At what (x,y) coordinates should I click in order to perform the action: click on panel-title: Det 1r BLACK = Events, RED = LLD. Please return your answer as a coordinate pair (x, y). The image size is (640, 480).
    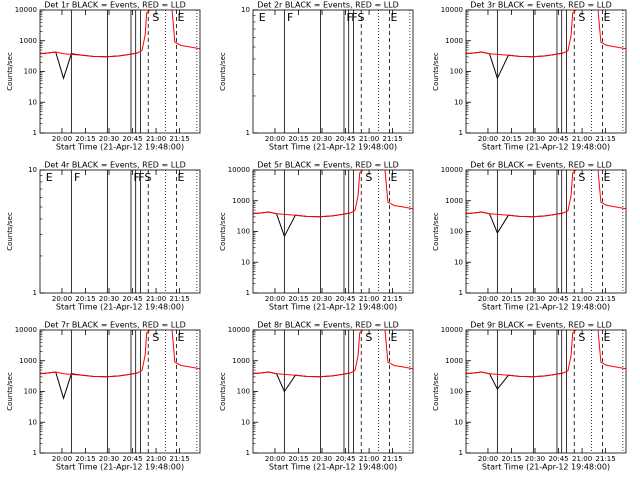
    Looking at the image, I should click on (115, 5).